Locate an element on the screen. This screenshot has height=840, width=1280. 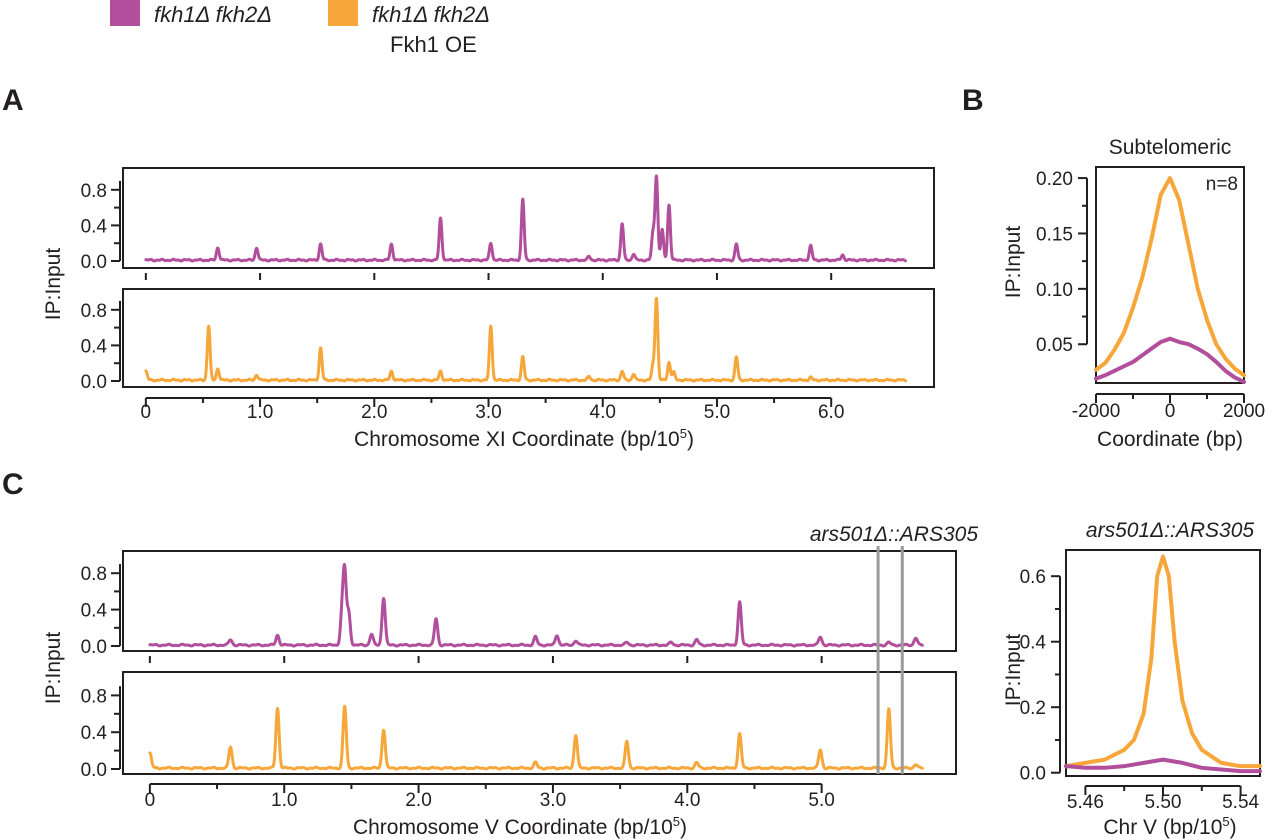
panel-b-frame is located at coordinates (1170, 275).